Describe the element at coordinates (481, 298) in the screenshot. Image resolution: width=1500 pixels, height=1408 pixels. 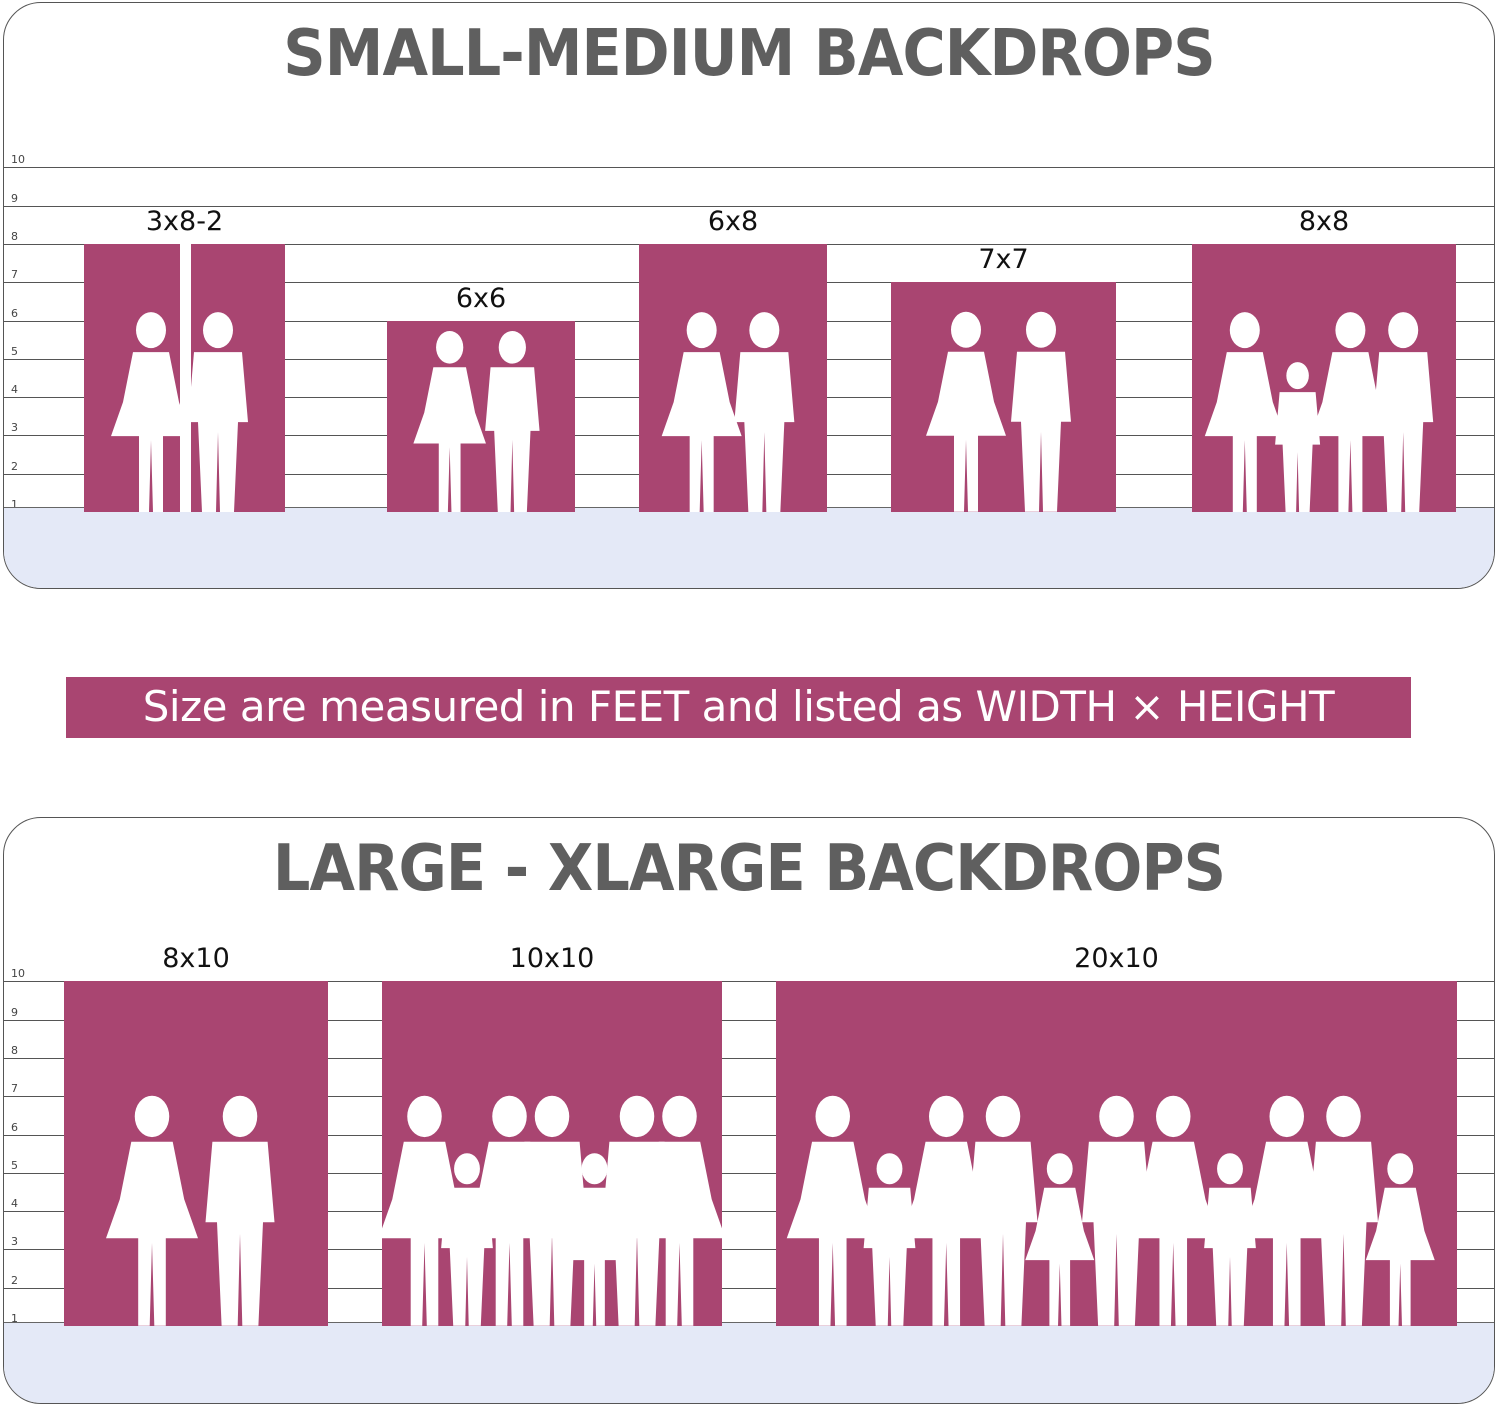
I see `backdrop-size-label: 6x6` at that location.